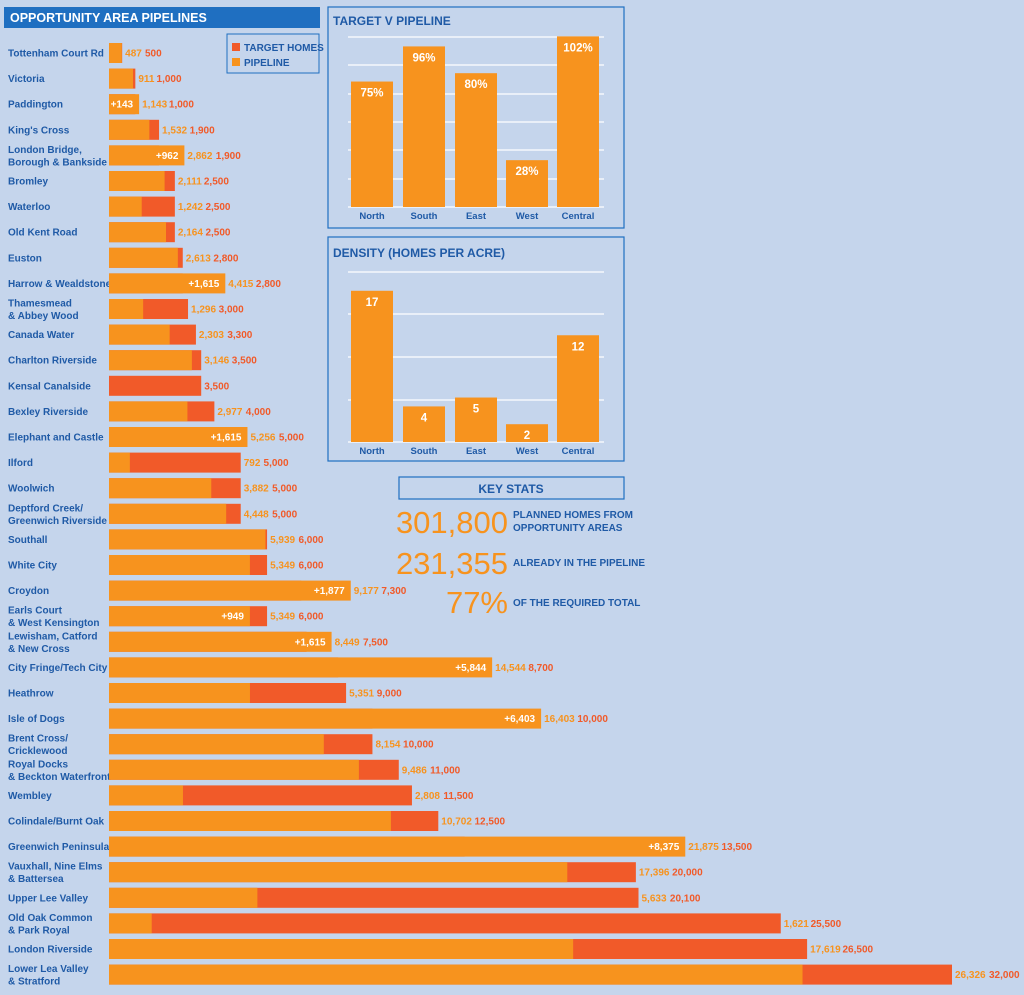  I want to click on small-bar-category: South, so click(424, 216).